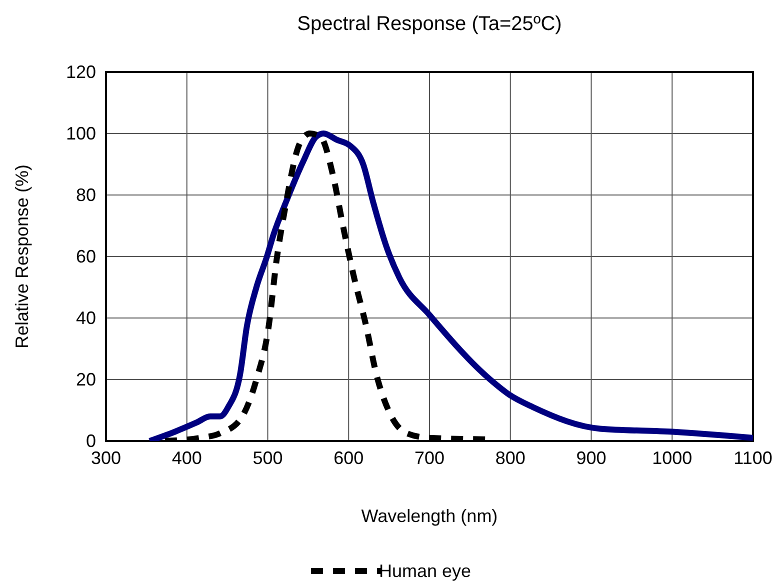  What do you see at coordinates (187, 458) in the screenshot?
I see `x-tick-label: 400` at bounding box center [187, 458].